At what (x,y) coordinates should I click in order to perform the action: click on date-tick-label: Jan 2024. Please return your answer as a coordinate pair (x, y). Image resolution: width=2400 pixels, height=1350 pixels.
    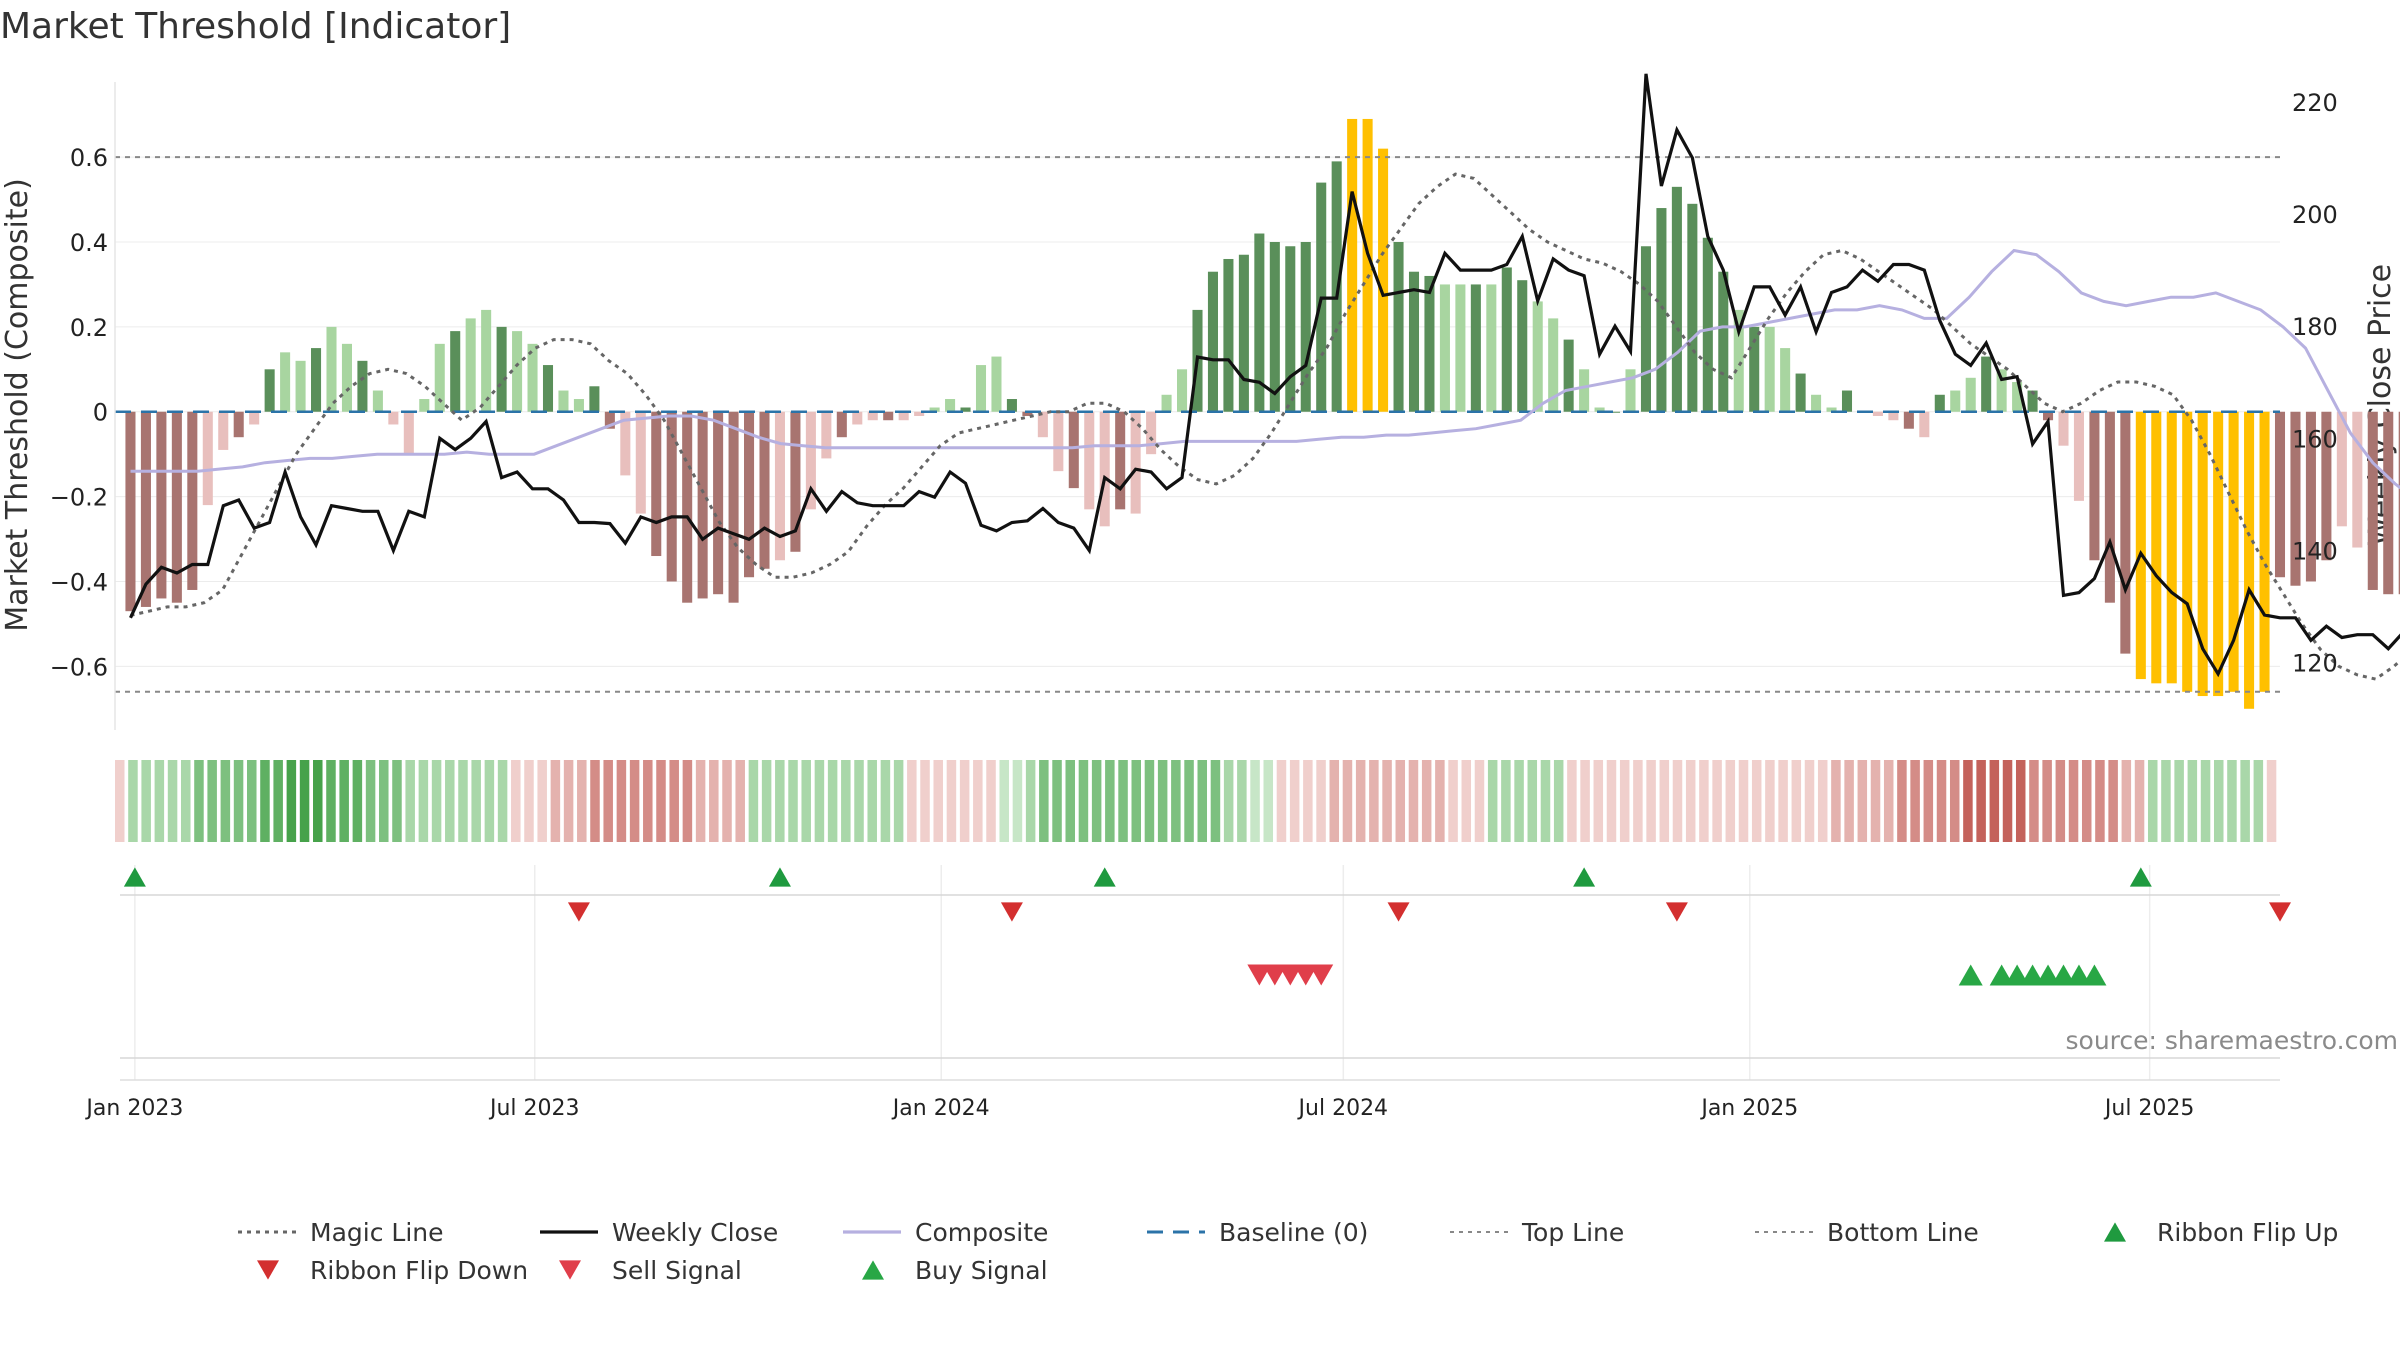
    Looking at the image, I should click on (940, 1108).